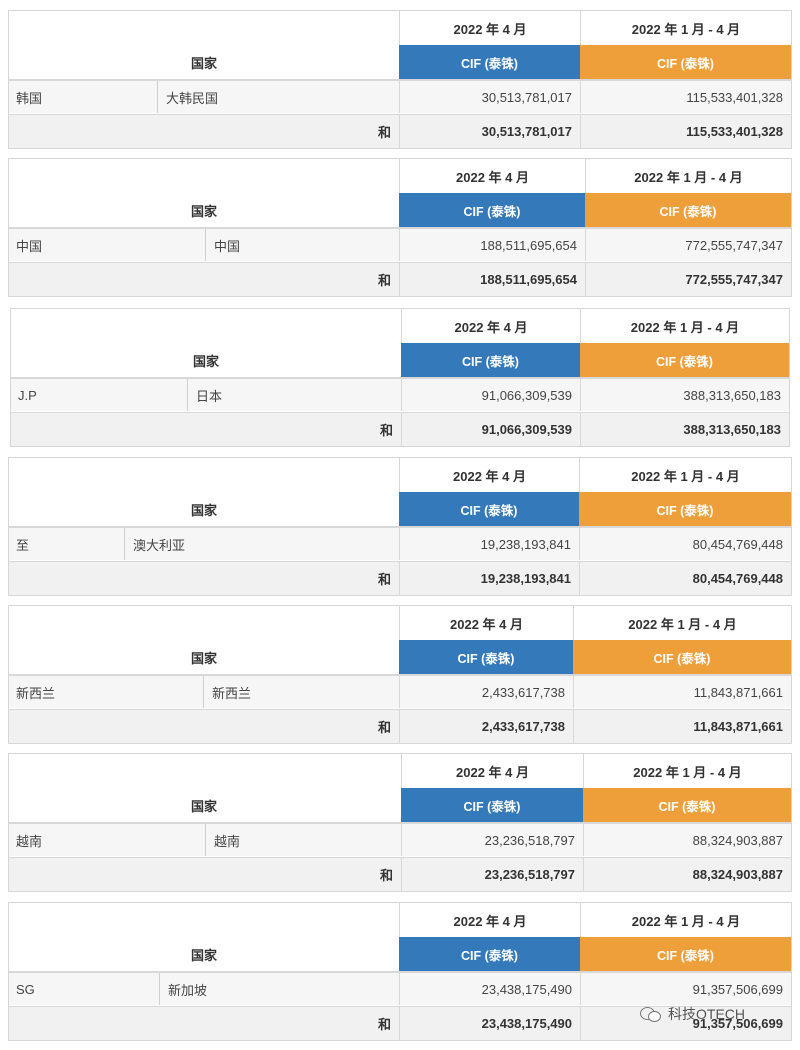 The image size is (800, 1050). Describe the element at coordinates (301, 692) in the screenshot. I see `country-name: 新西兰` at that location.